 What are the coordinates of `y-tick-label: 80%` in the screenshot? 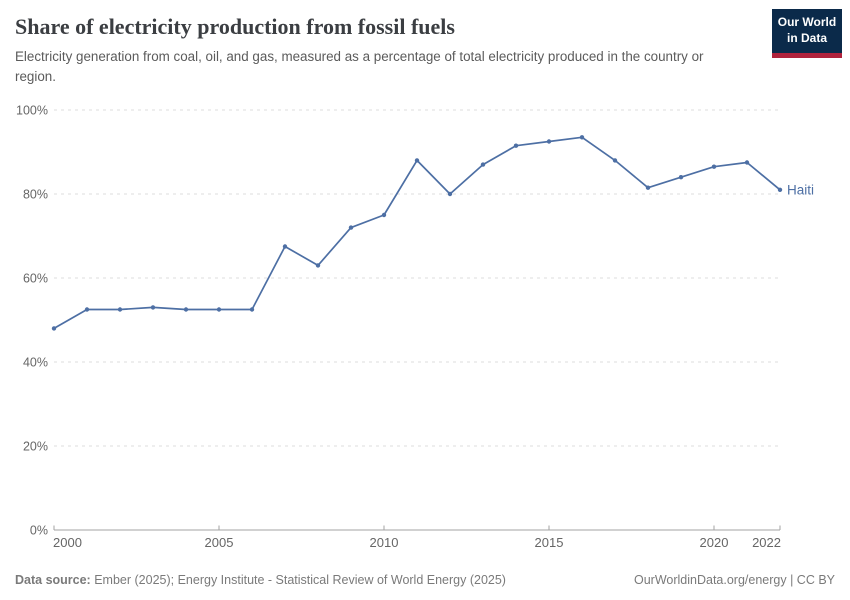 It's located at (35, 195).